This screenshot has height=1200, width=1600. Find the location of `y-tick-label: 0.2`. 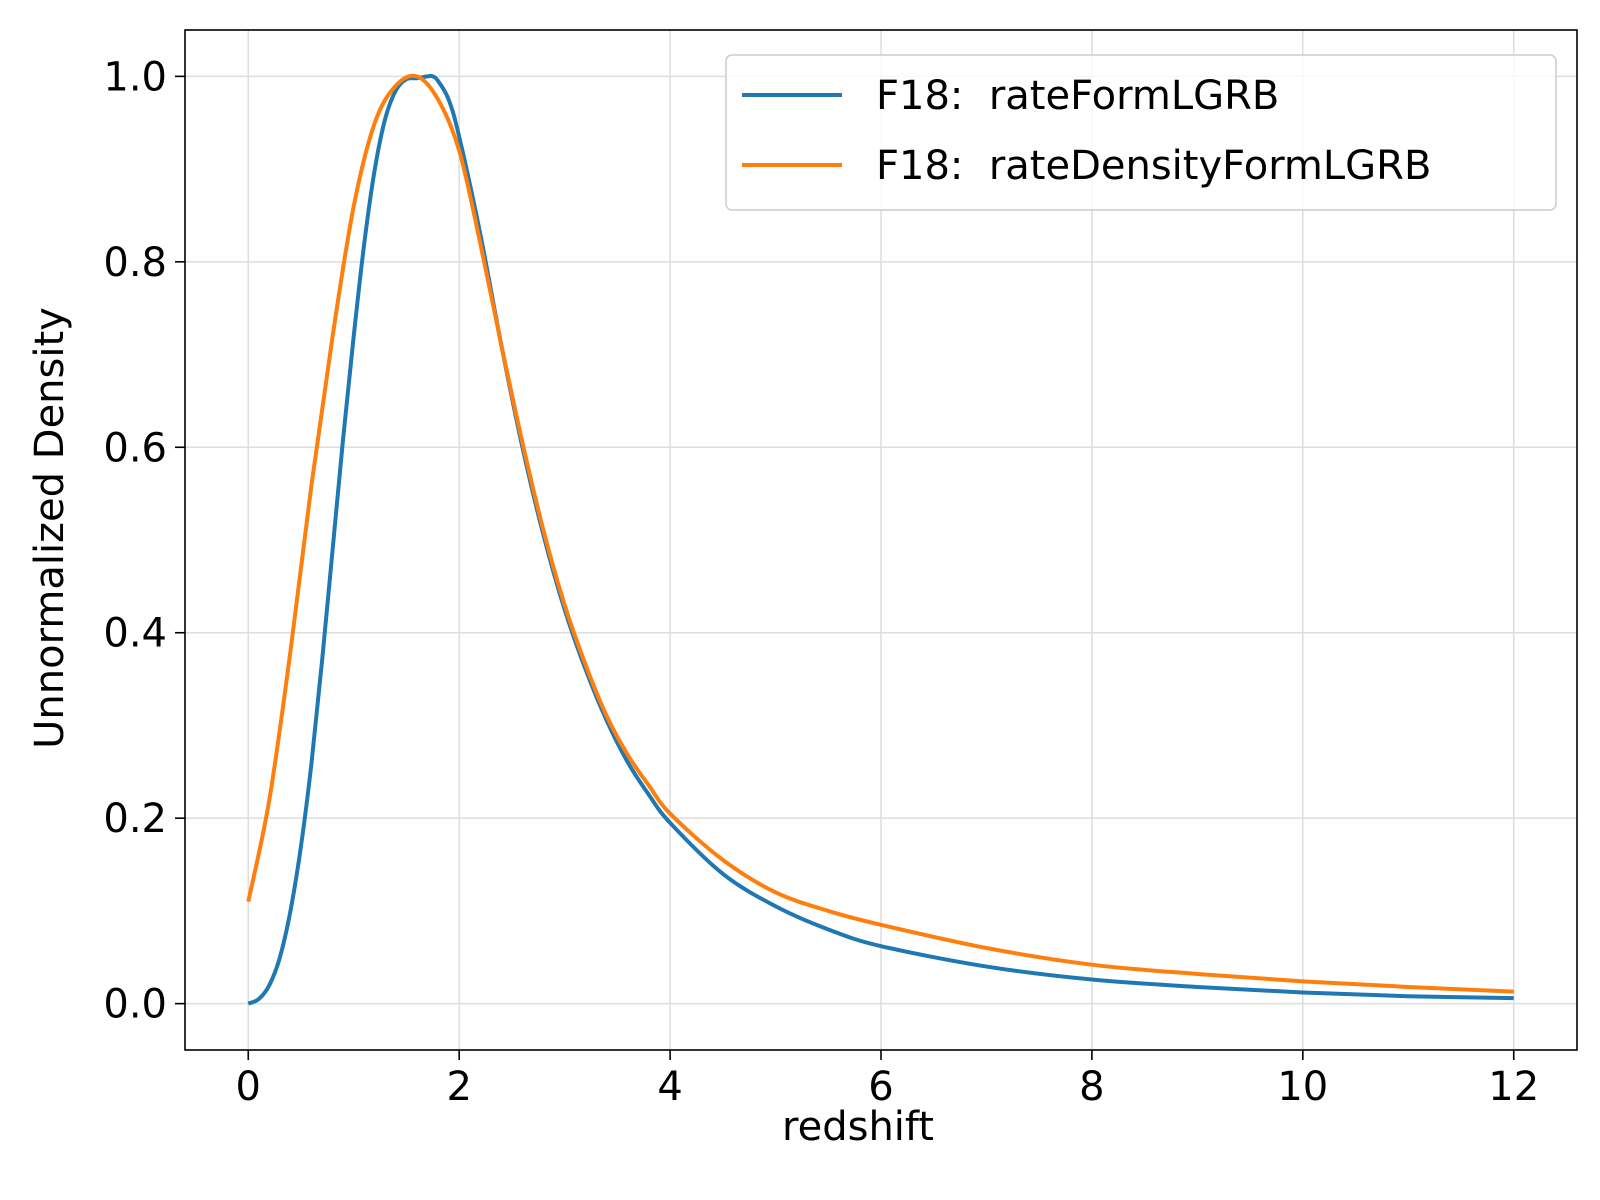

y-tick-label: 0.2 is located at coordinates (135, 819).